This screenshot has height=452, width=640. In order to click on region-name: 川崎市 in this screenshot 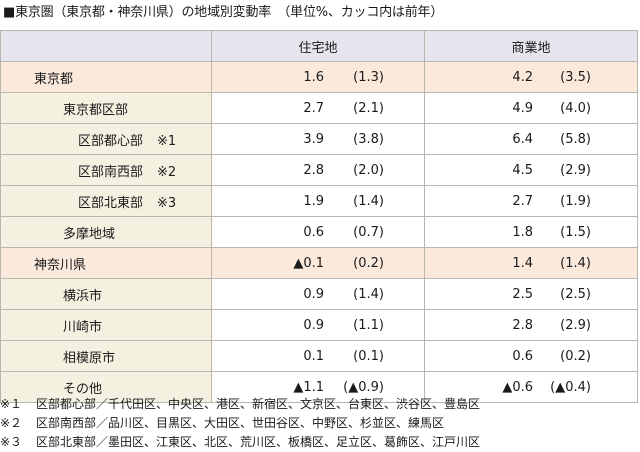, I will do `click(83, 327)`.